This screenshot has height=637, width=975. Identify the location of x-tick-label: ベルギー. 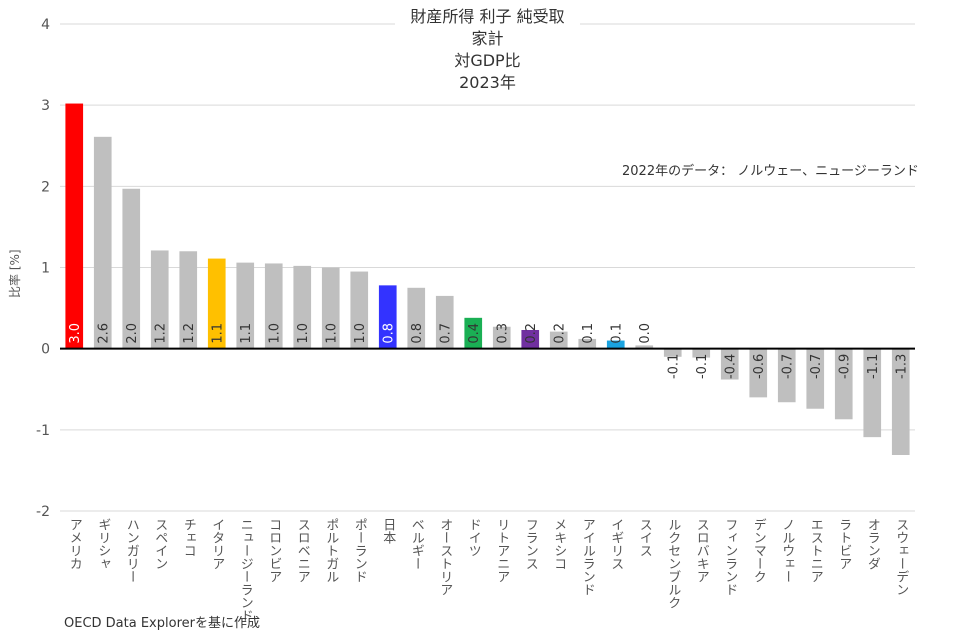
(417, 544).